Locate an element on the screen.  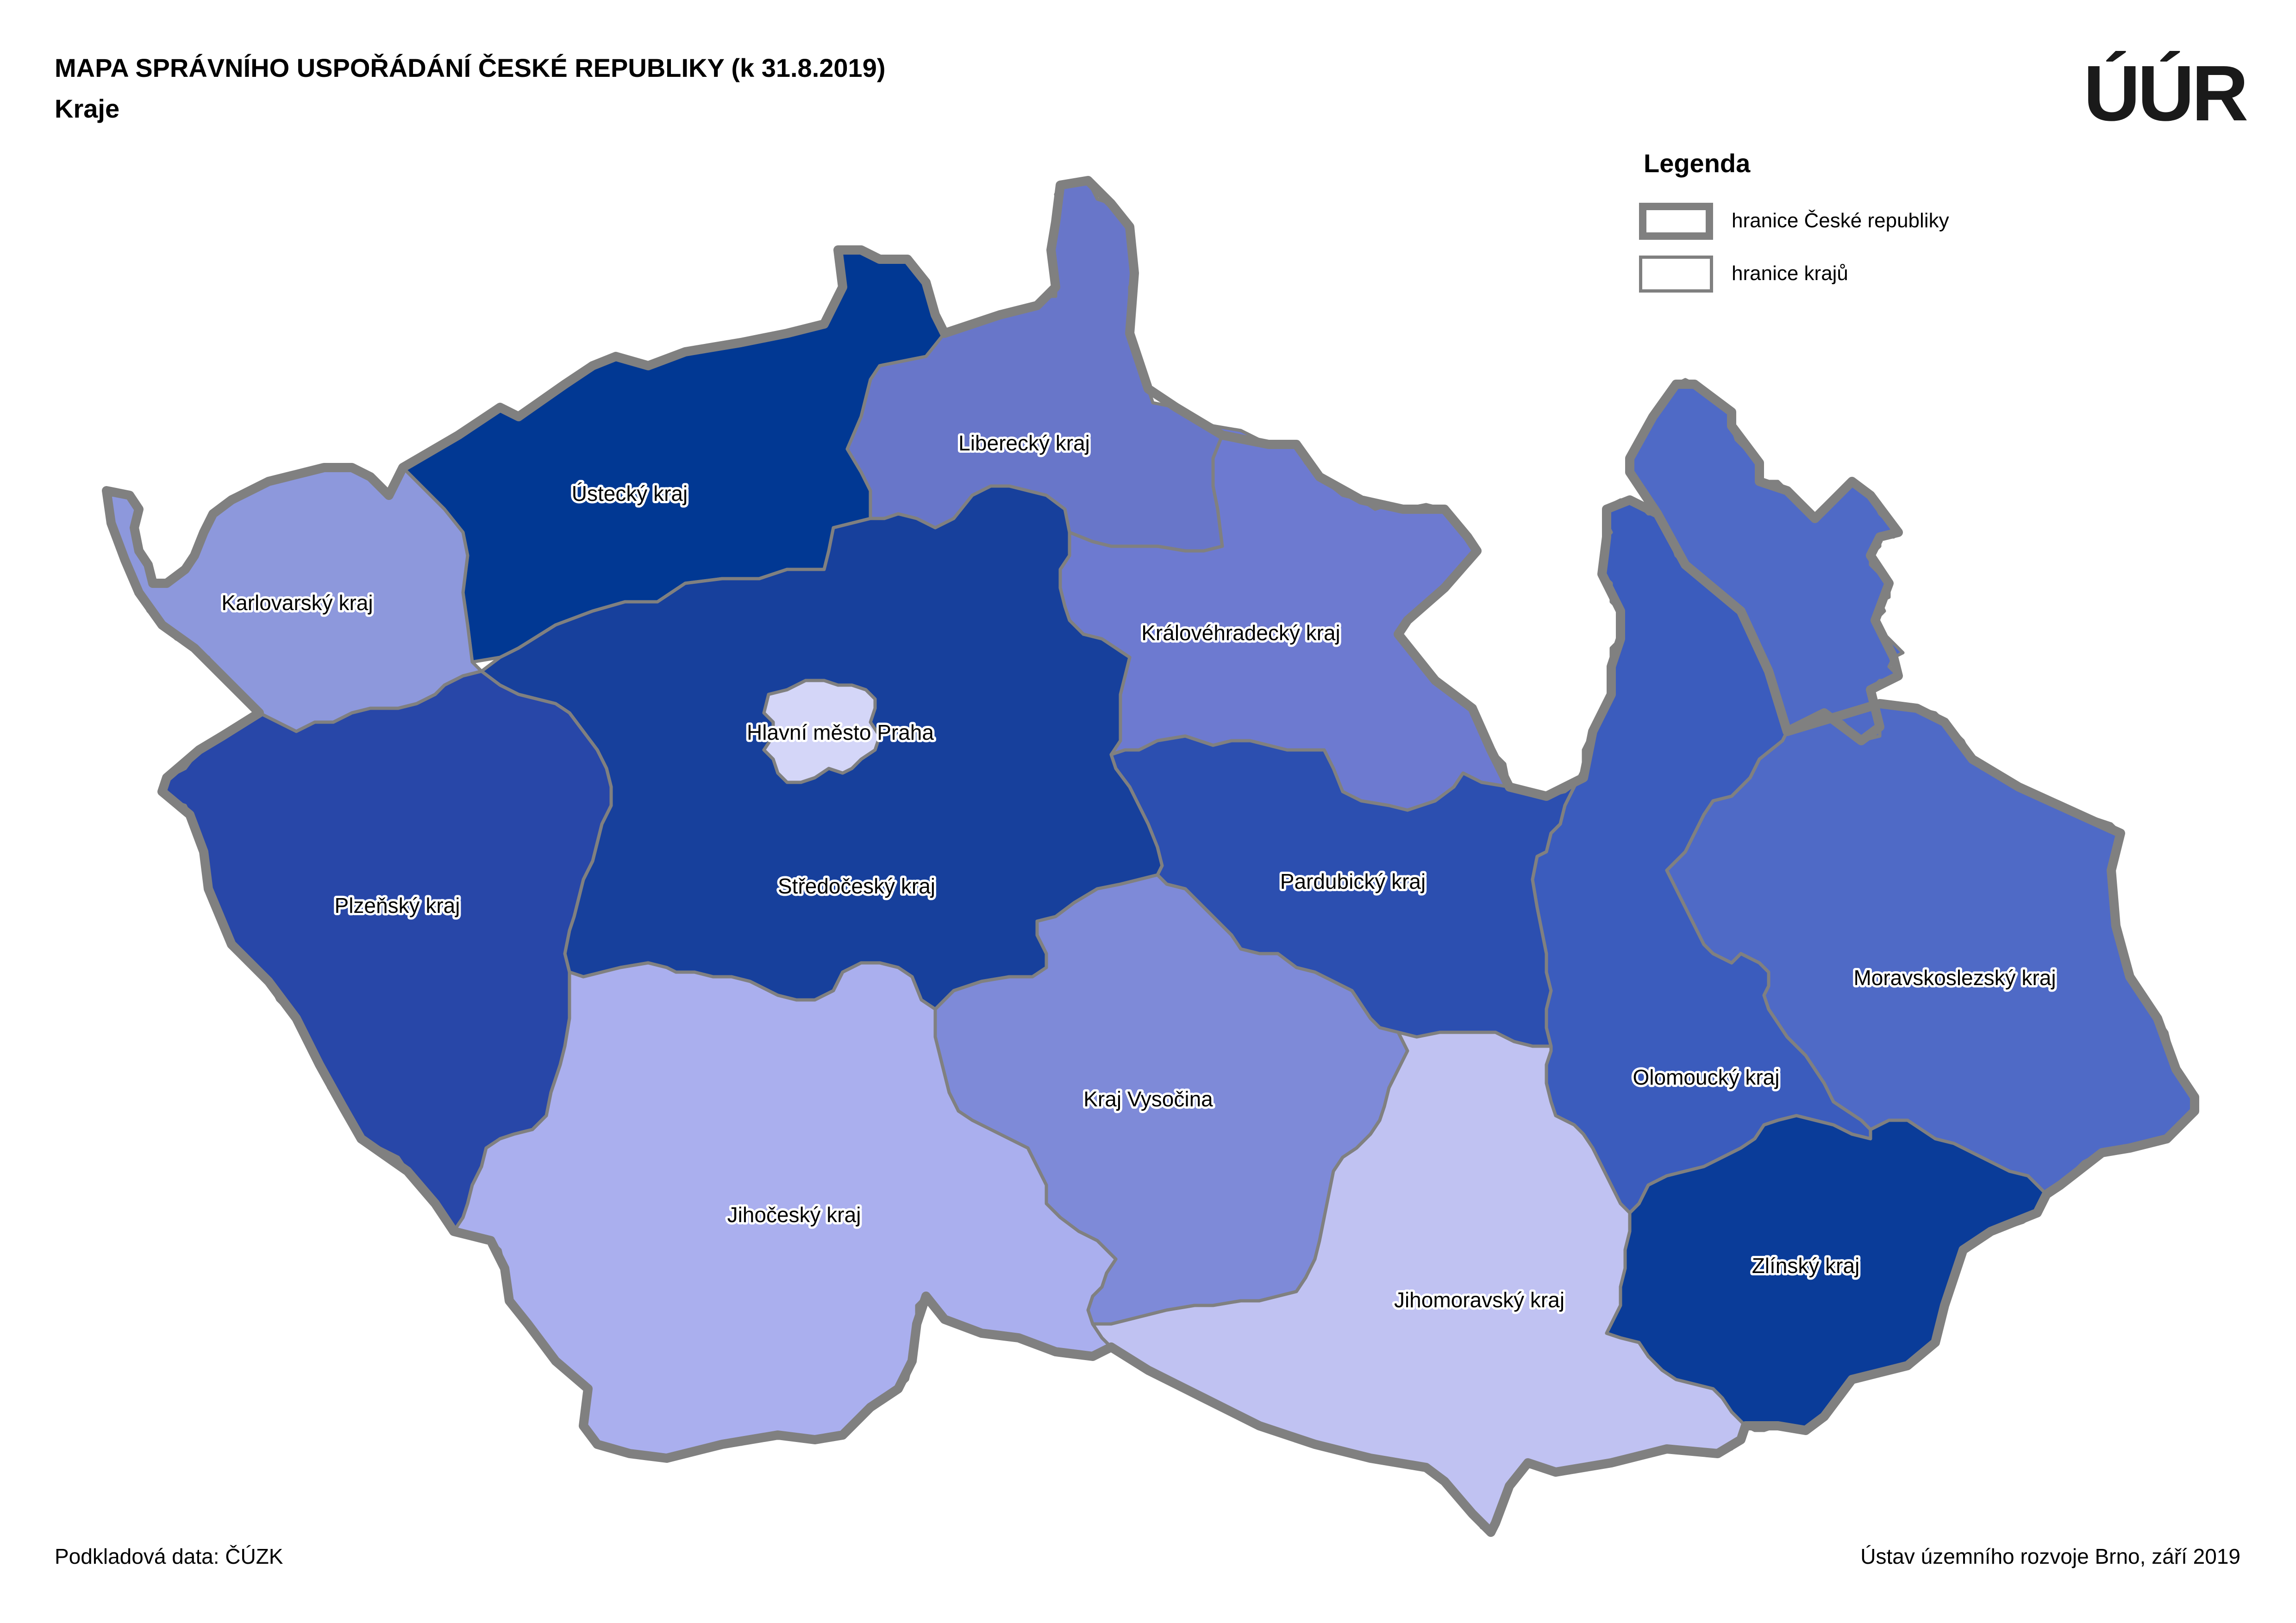
legend-title: Legenda is located at coordinates (1697, 164).